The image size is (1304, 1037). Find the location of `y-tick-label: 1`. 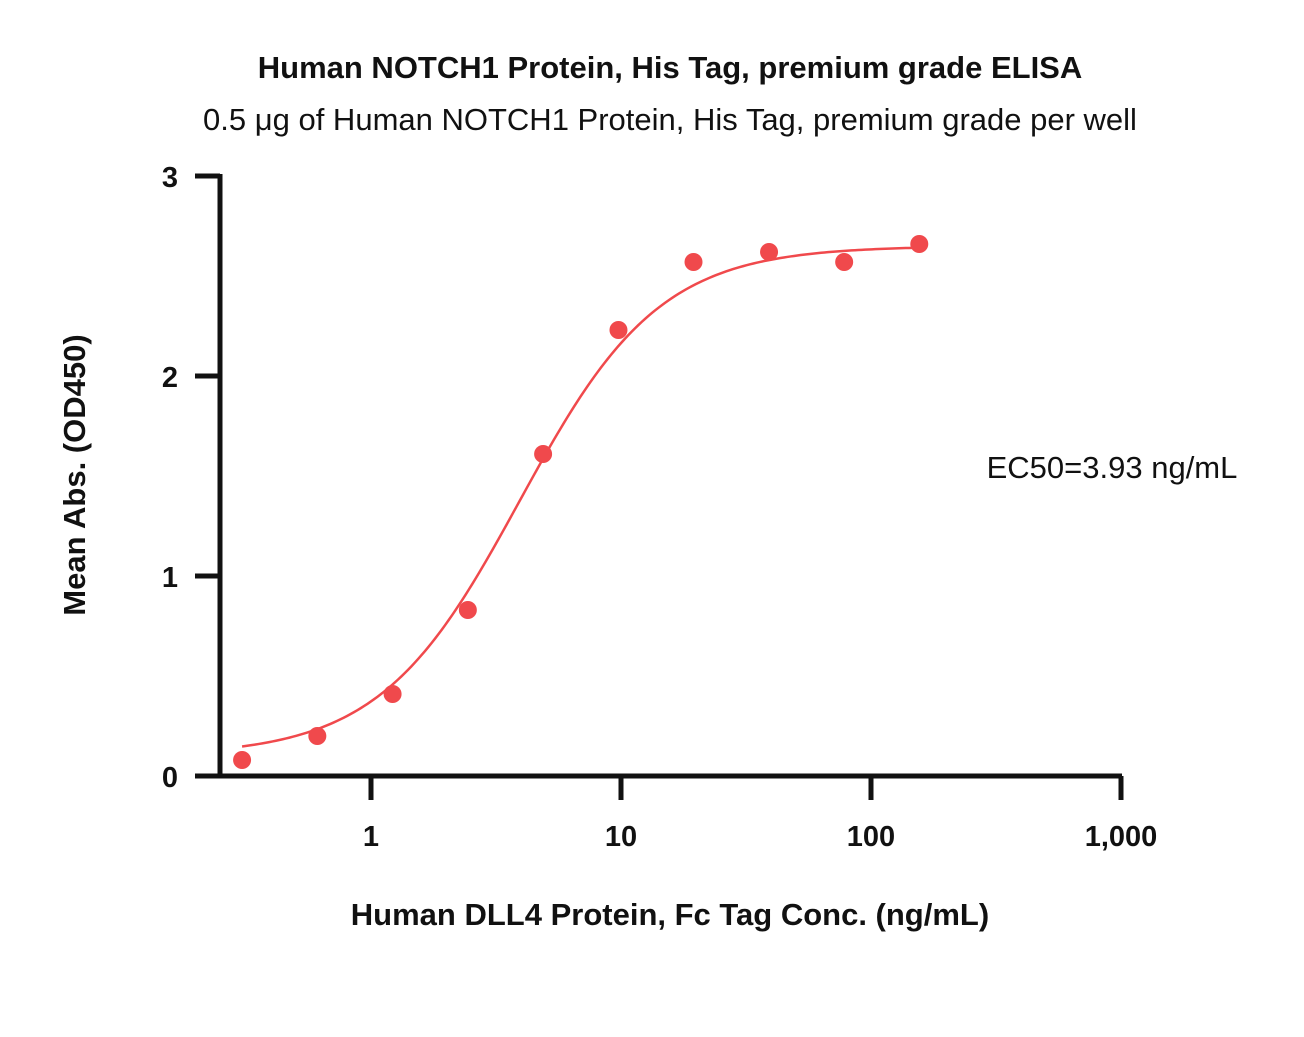

y-tick-label: 1 is located at coordinates (170, 578).